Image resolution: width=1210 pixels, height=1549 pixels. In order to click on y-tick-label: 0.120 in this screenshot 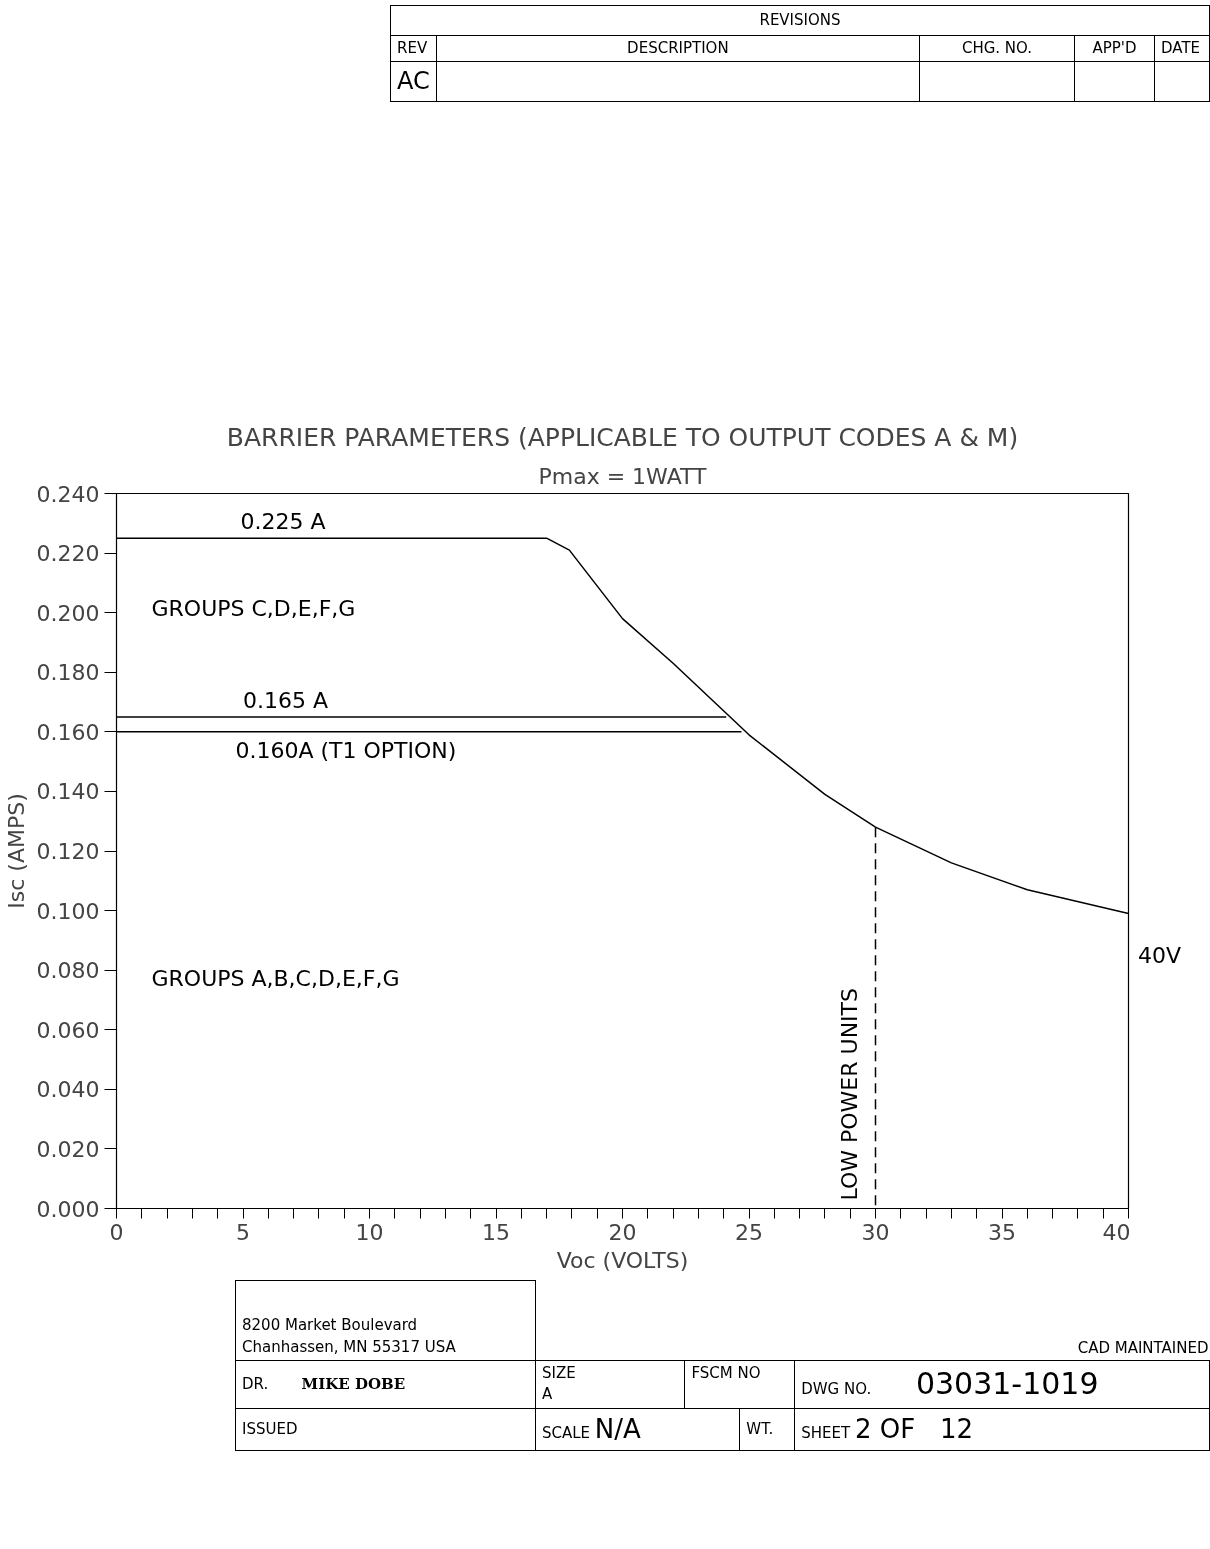, I will do `click(68, 851)`.